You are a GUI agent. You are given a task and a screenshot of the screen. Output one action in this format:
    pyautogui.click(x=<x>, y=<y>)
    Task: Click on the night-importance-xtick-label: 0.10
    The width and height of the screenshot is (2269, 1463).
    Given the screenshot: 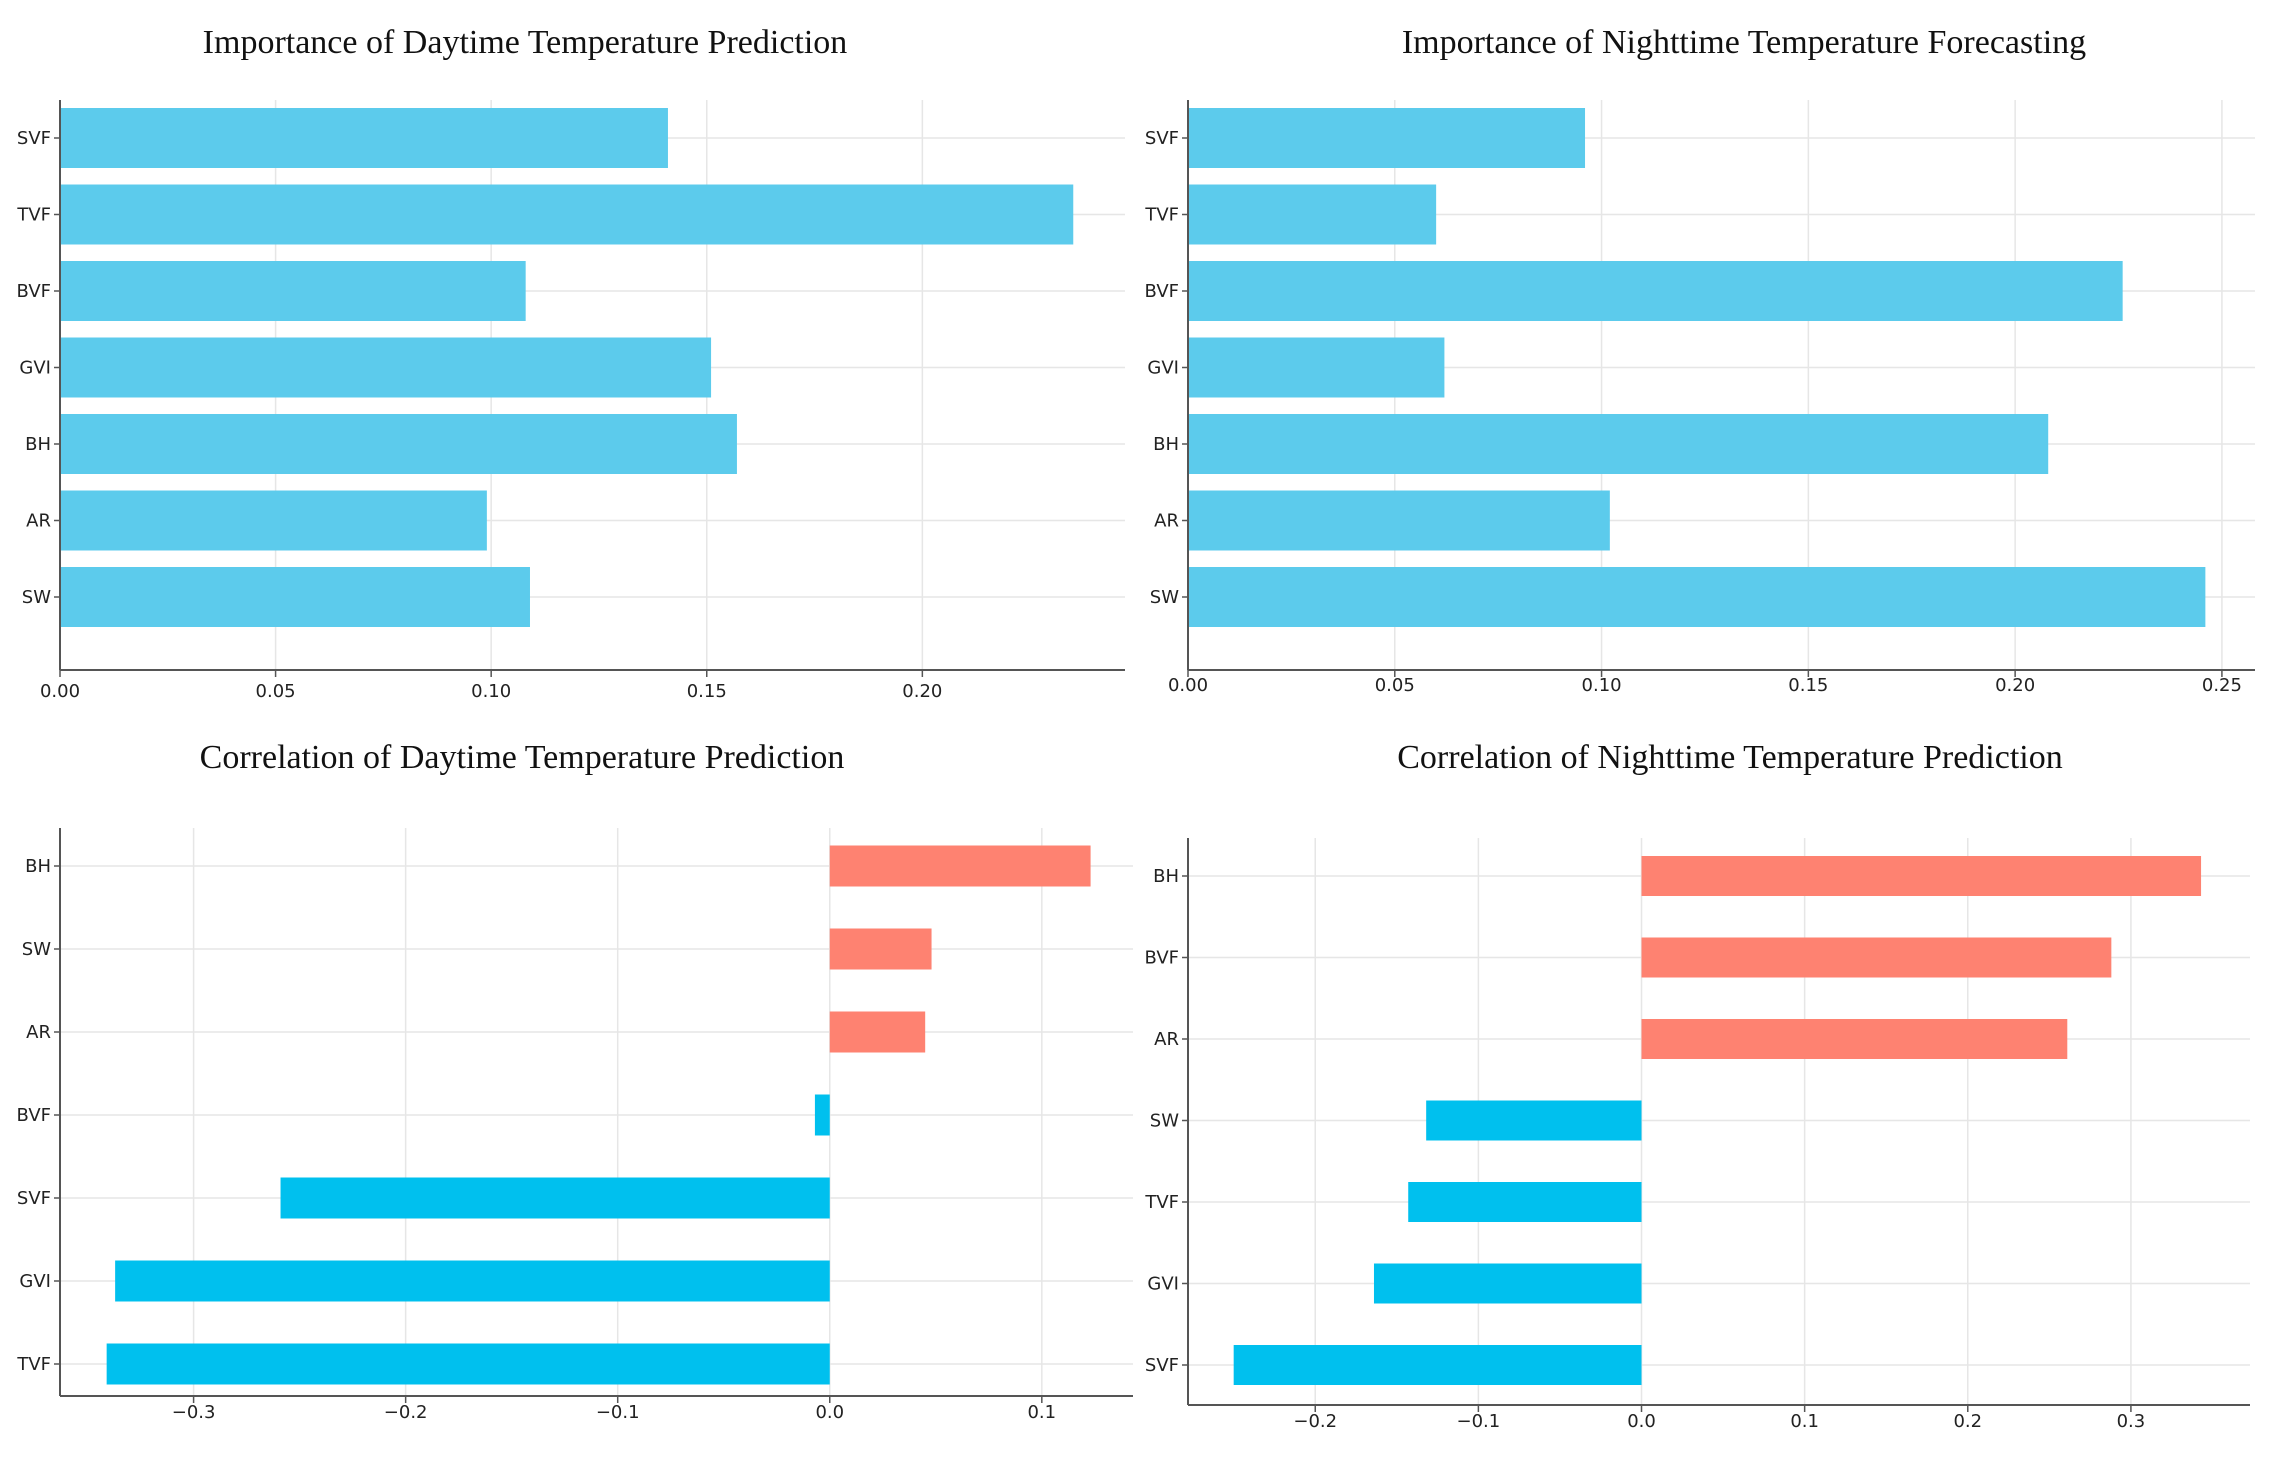 What is the action you would take?
    pyautogui.click(x=1602, y=685)
    